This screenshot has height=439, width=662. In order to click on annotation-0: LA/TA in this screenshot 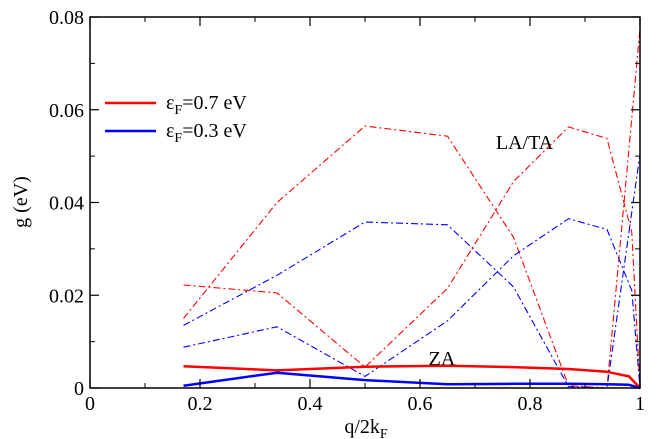, I will do `click(525, 143)`.